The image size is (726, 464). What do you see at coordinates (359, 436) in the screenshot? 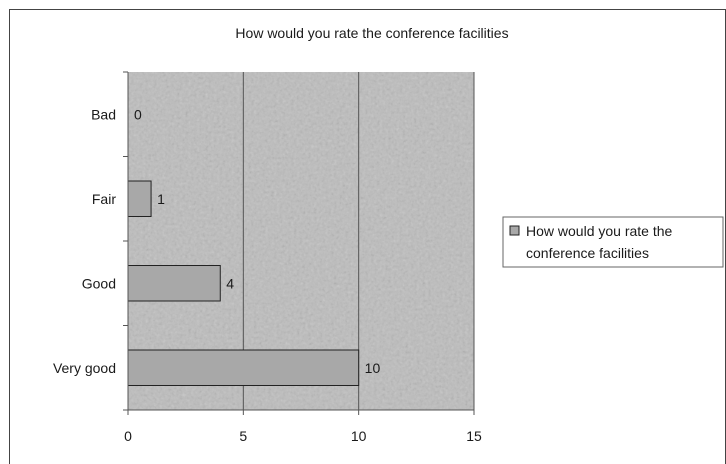
I see `x-tick-label-2: 10` at bounding box center [359, 436].